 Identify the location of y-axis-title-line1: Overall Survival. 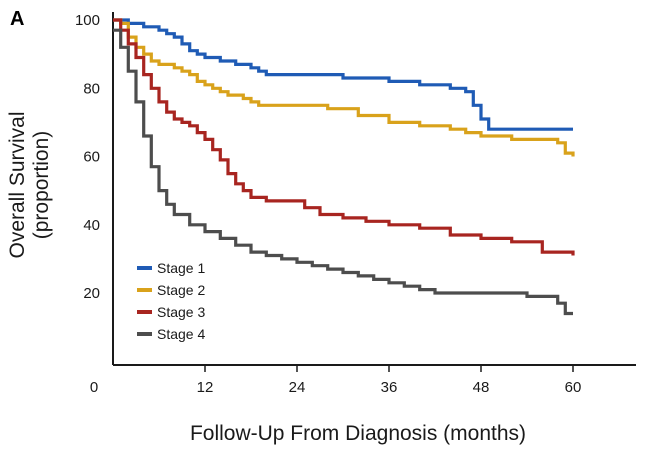
(17, 184).